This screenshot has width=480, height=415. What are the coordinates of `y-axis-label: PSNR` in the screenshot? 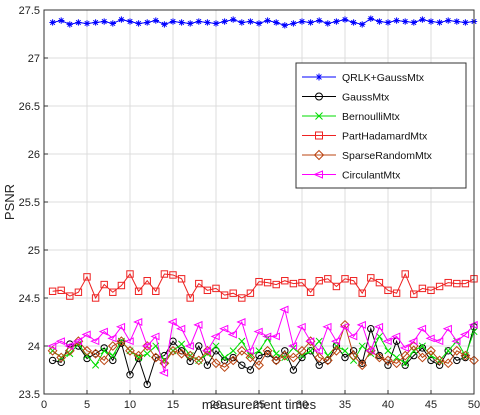 It's located at (9, 202).